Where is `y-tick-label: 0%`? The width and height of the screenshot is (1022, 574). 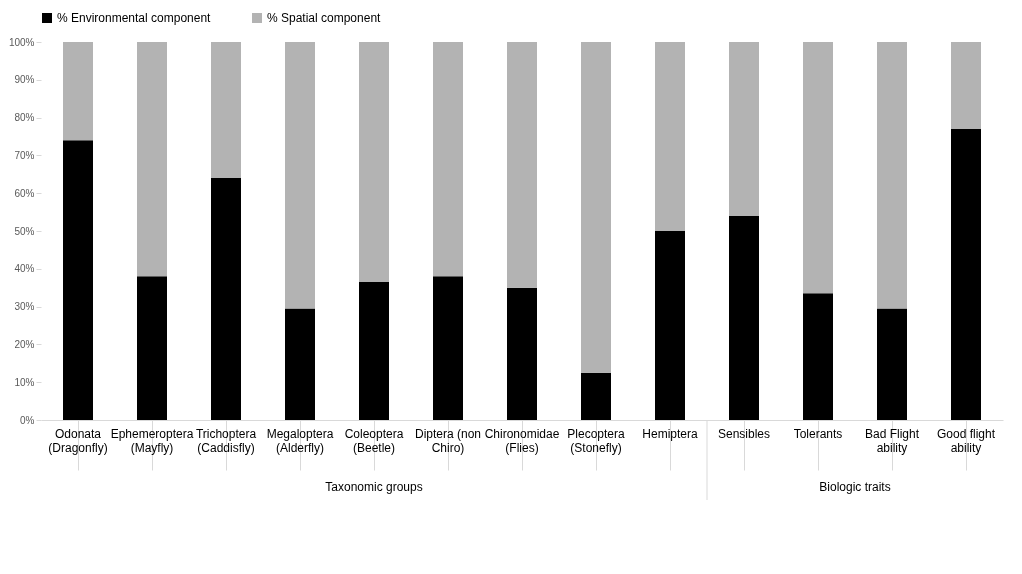 y-tick-label: 0% is located at coordinates (27, 420).